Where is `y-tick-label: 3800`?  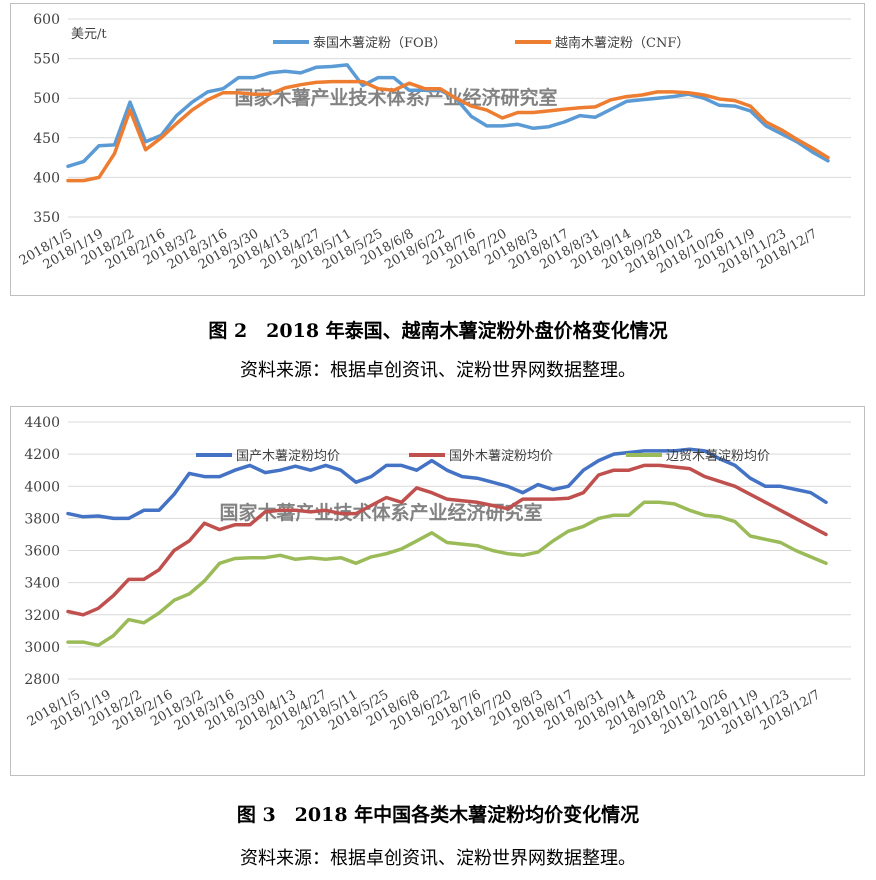 y-tick-label: 3800 is located at coordinates (42, 519).